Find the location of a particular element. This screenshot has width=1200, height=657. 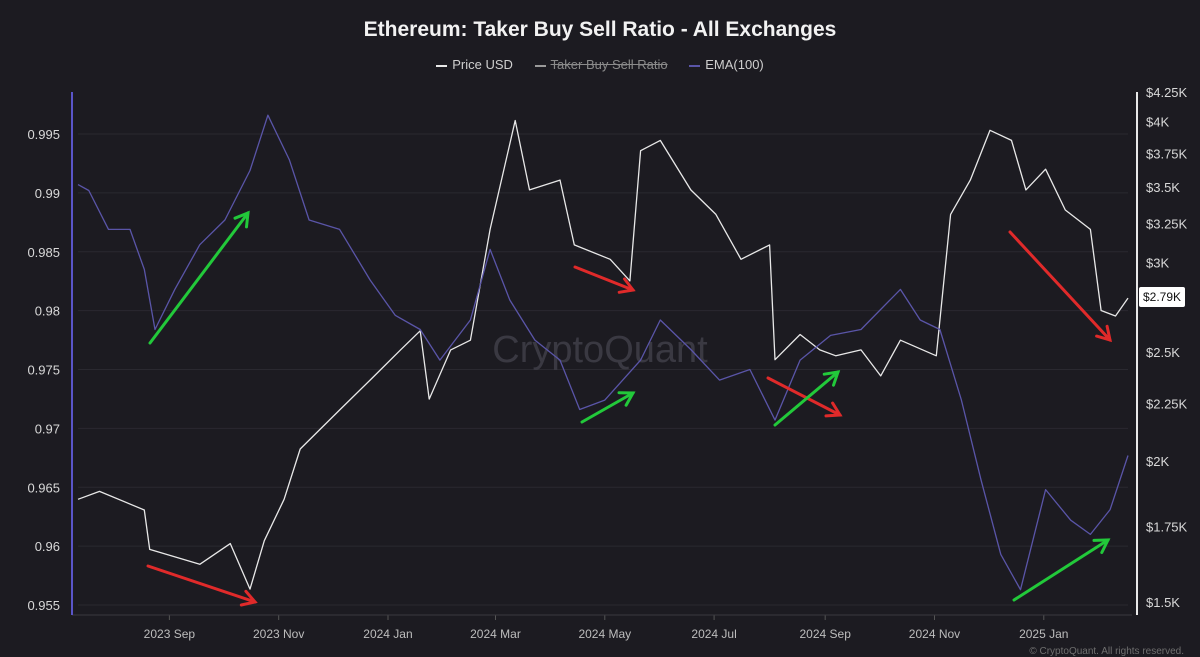

legend-item-ema: EMA(100) is located at coordinates (726, 64).